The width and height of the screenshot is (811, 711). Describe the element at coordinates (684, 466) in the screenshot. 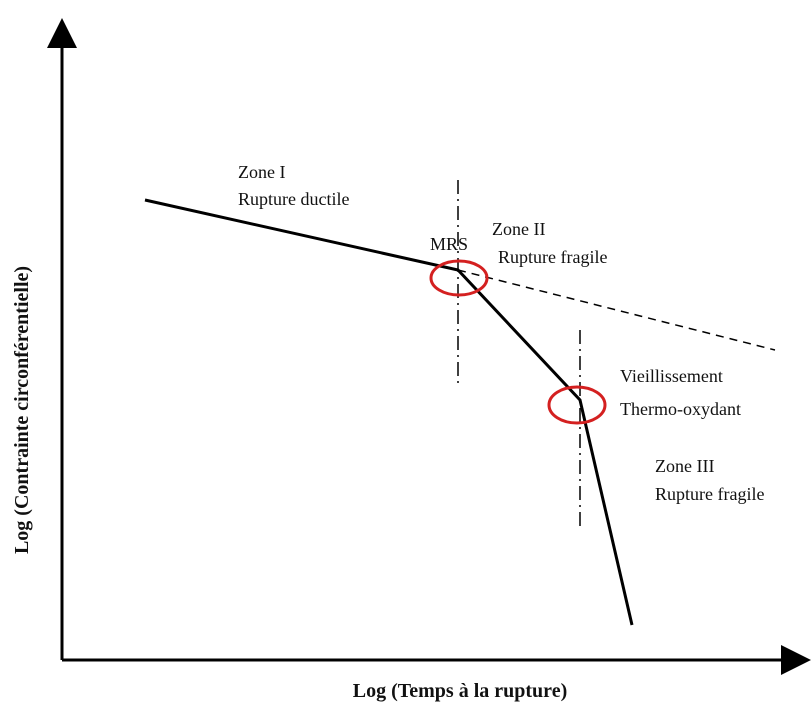

I see `zone-name: Zone III` at that location.